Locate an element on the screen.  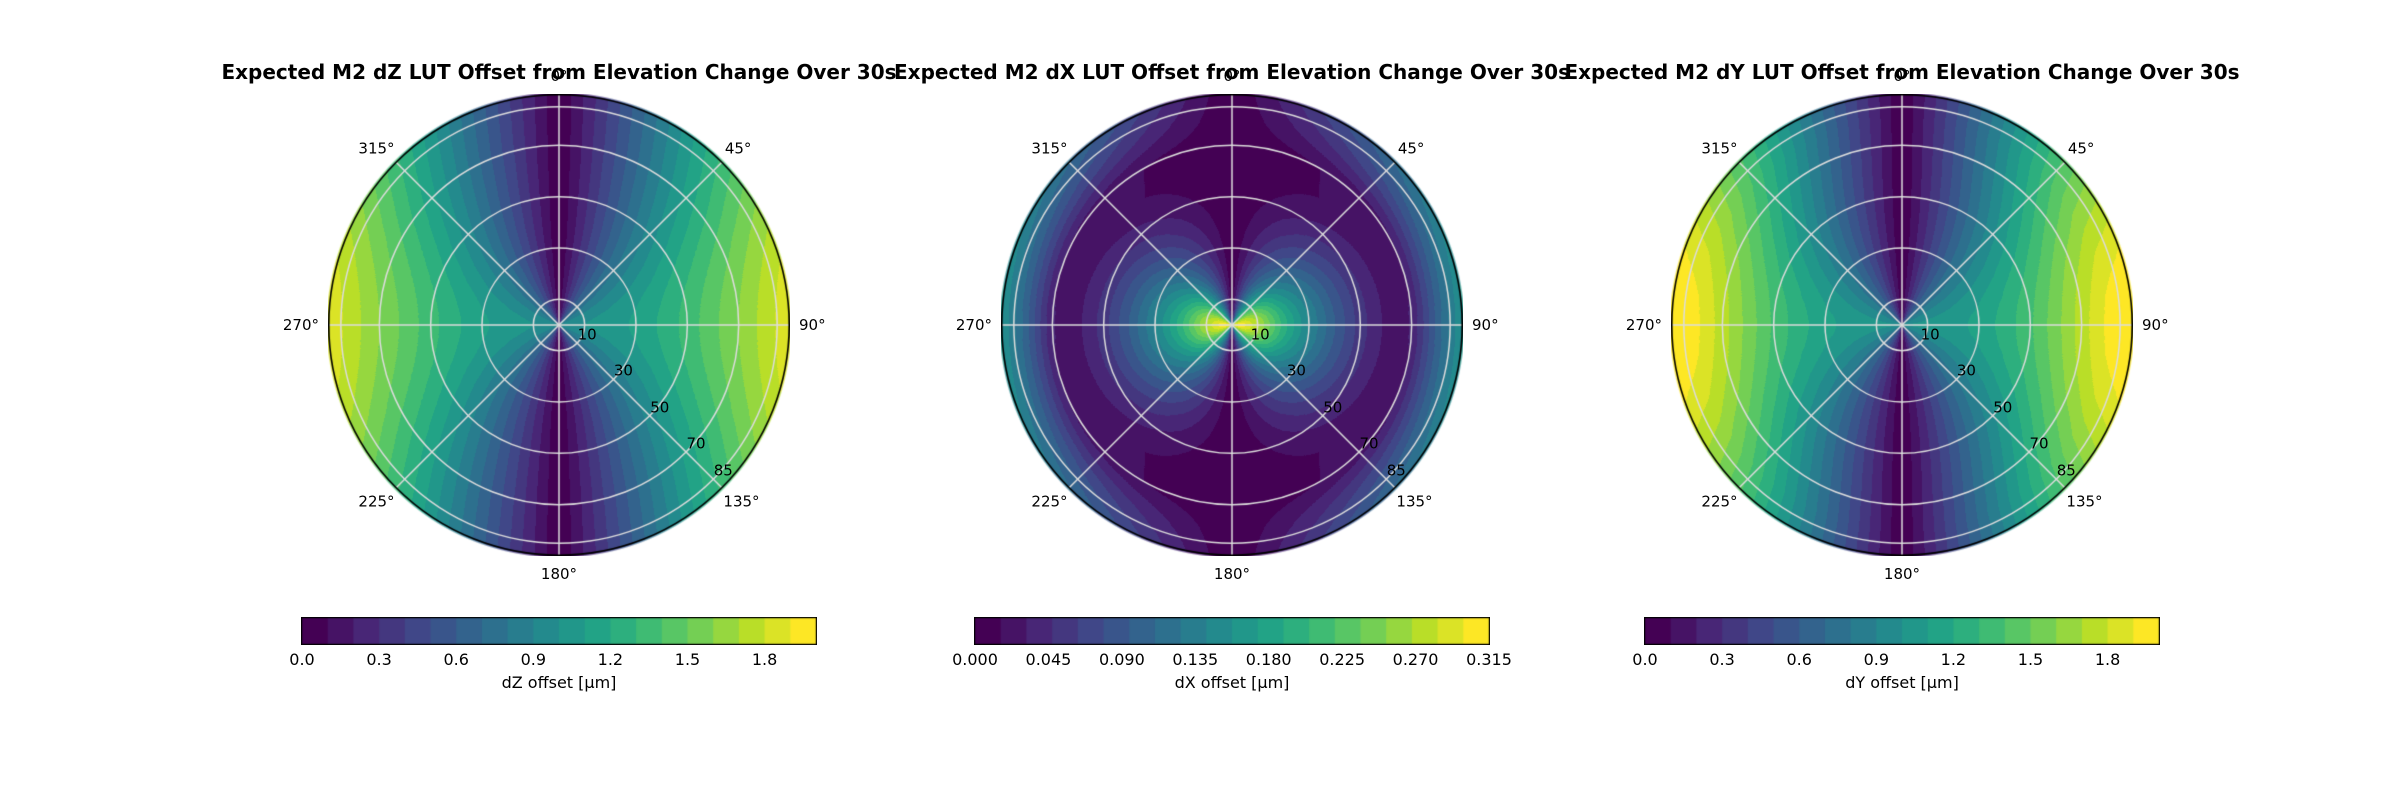
colorbar-tick-label: 0.000 is located at coordinates (975, 659).